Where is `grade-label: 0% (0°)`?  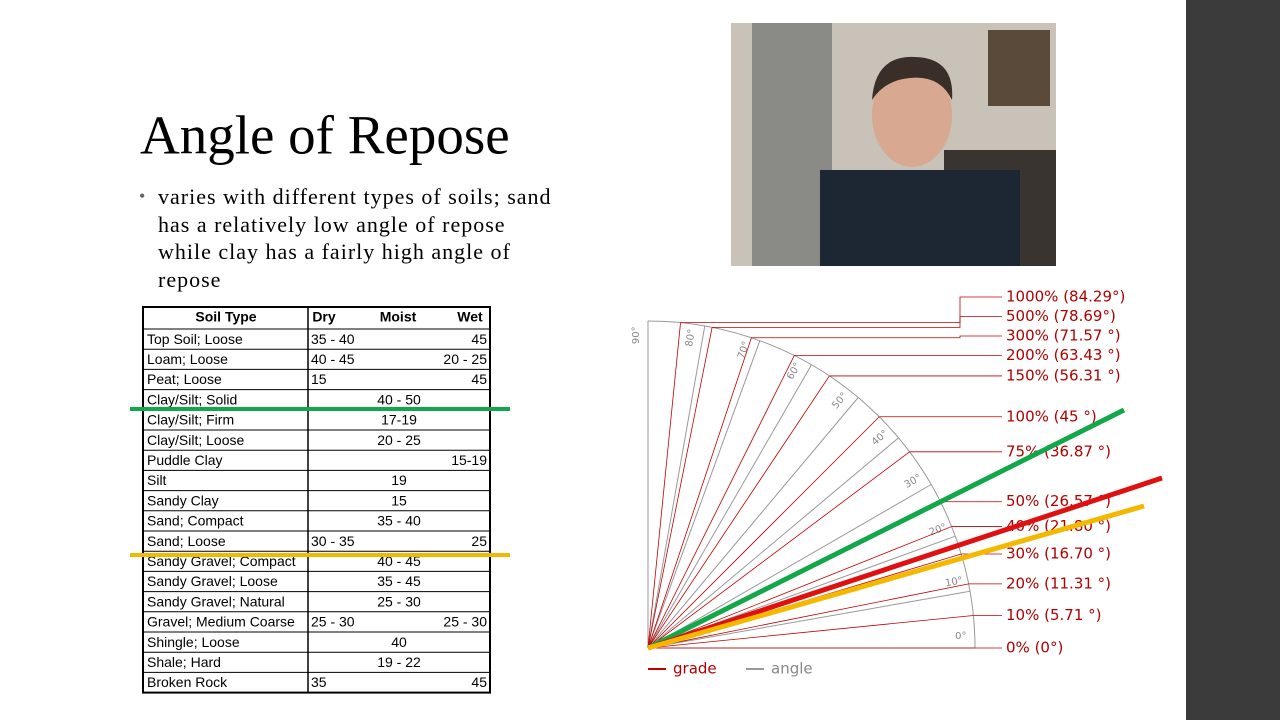
grade-label: 0% (0°) is located at coordinates (1034, 648).